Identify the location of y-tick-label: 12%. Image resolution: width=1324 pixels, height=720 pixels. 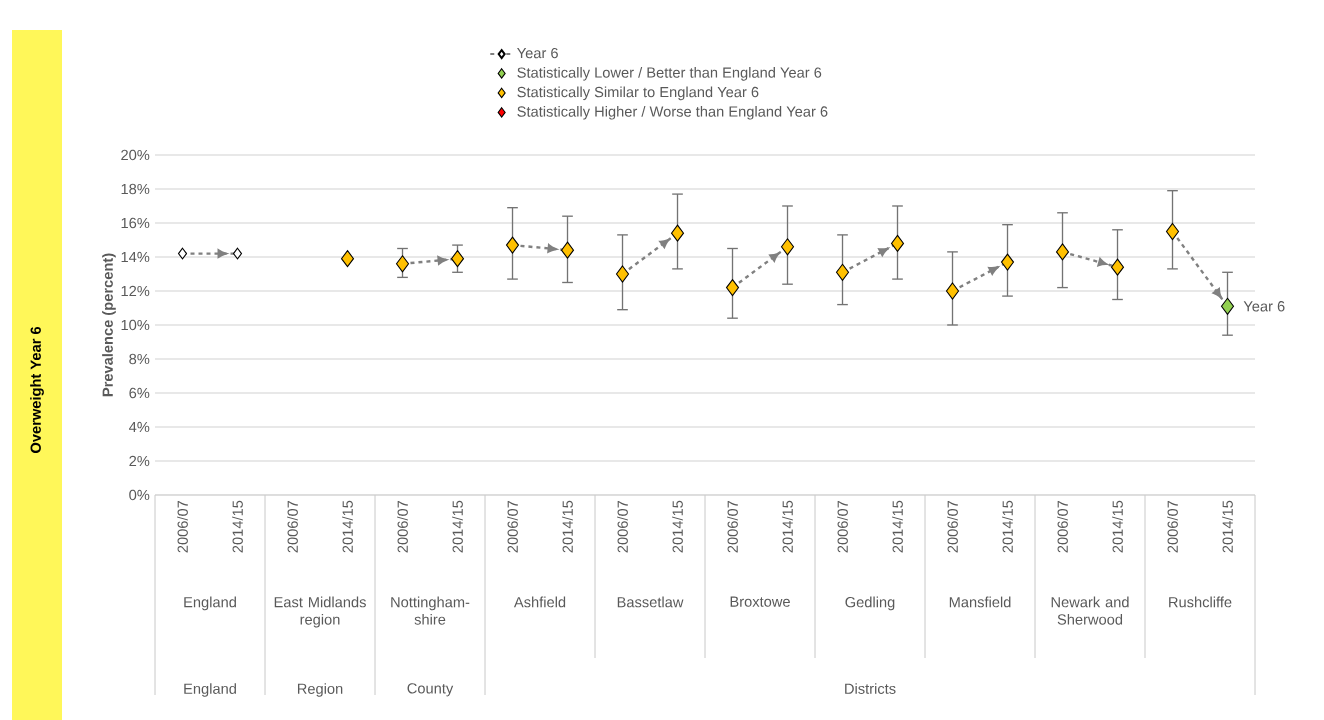
(135, 291).